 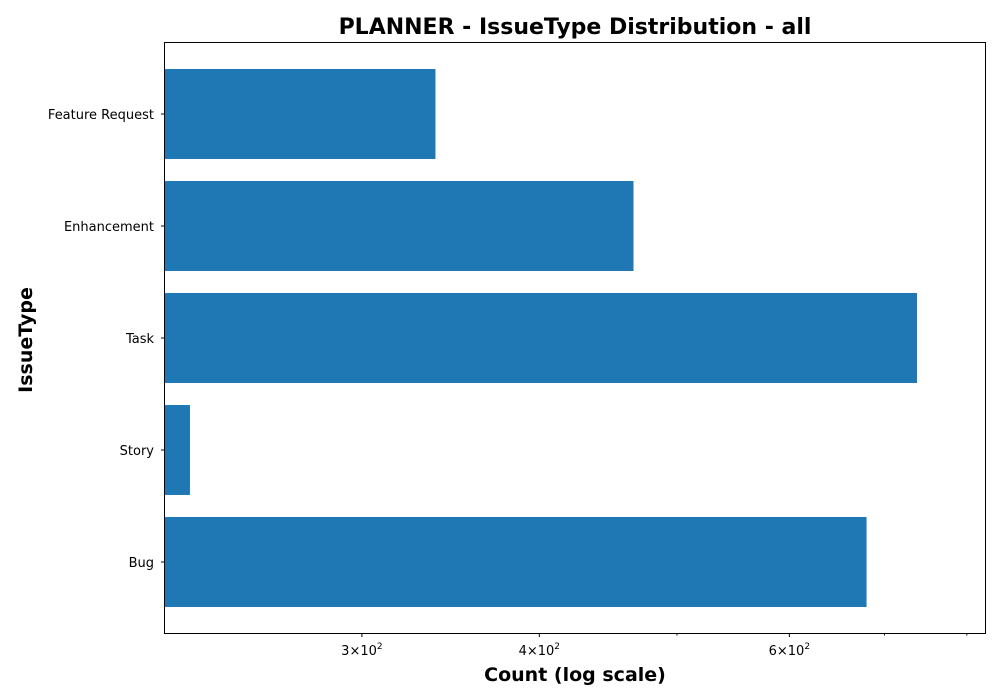 What do you see at coordinates (140, 339) in the screenshot?
I see `y-tick-label-task: Task` at bounding box center [140, 339].